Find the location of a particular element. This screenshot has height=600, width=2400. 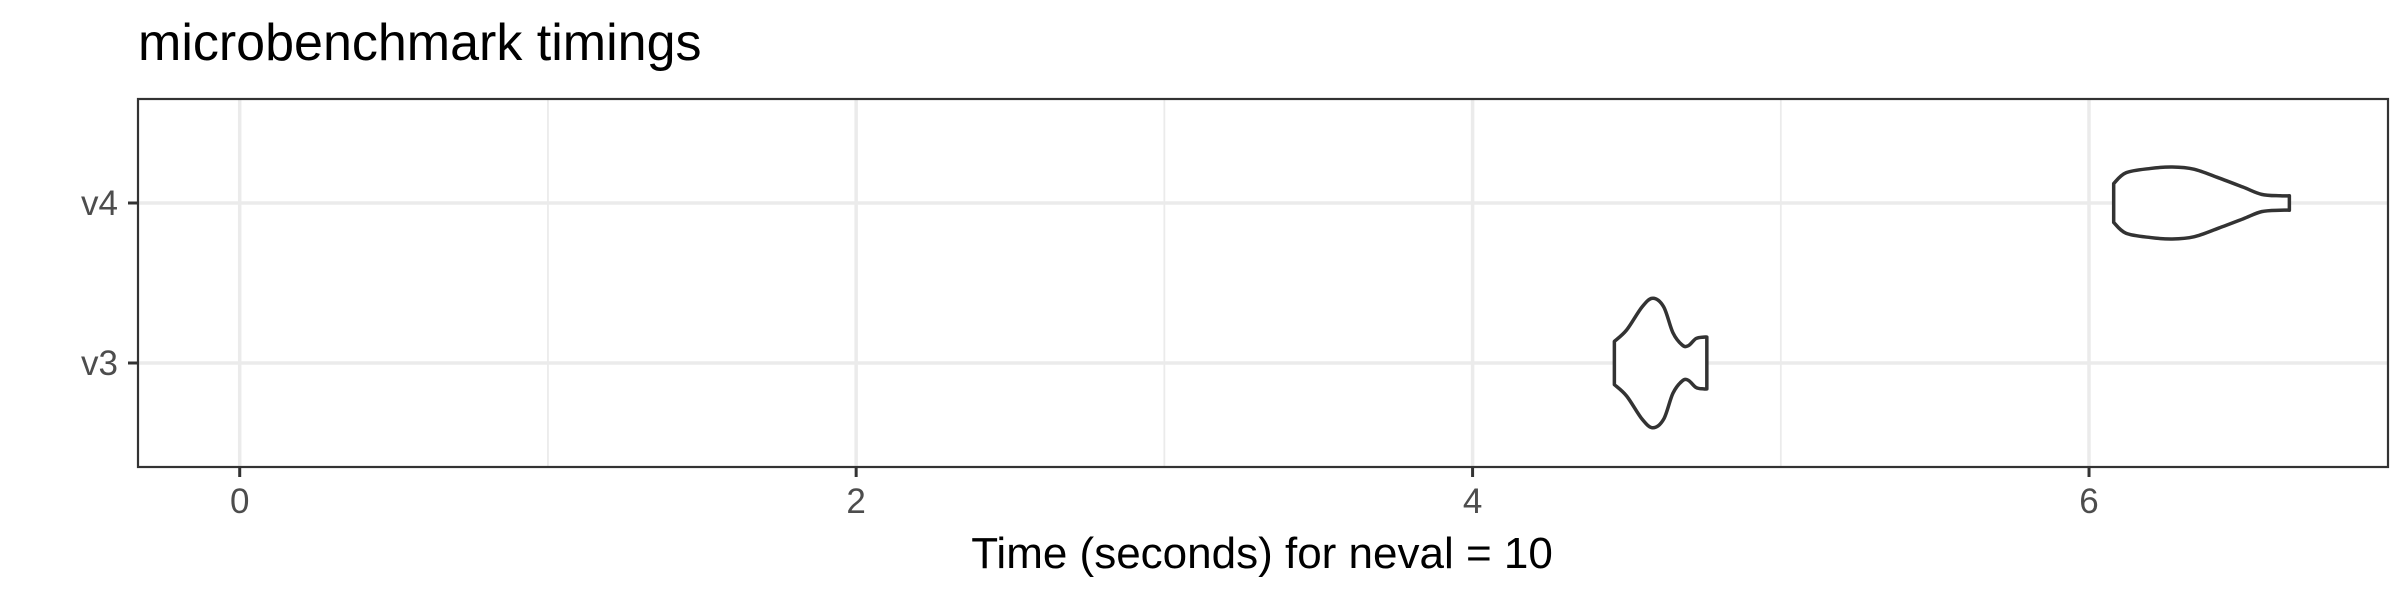

x-axis-title: Time (seconds) for neval = 10 is located at coordinates (1262, 553).